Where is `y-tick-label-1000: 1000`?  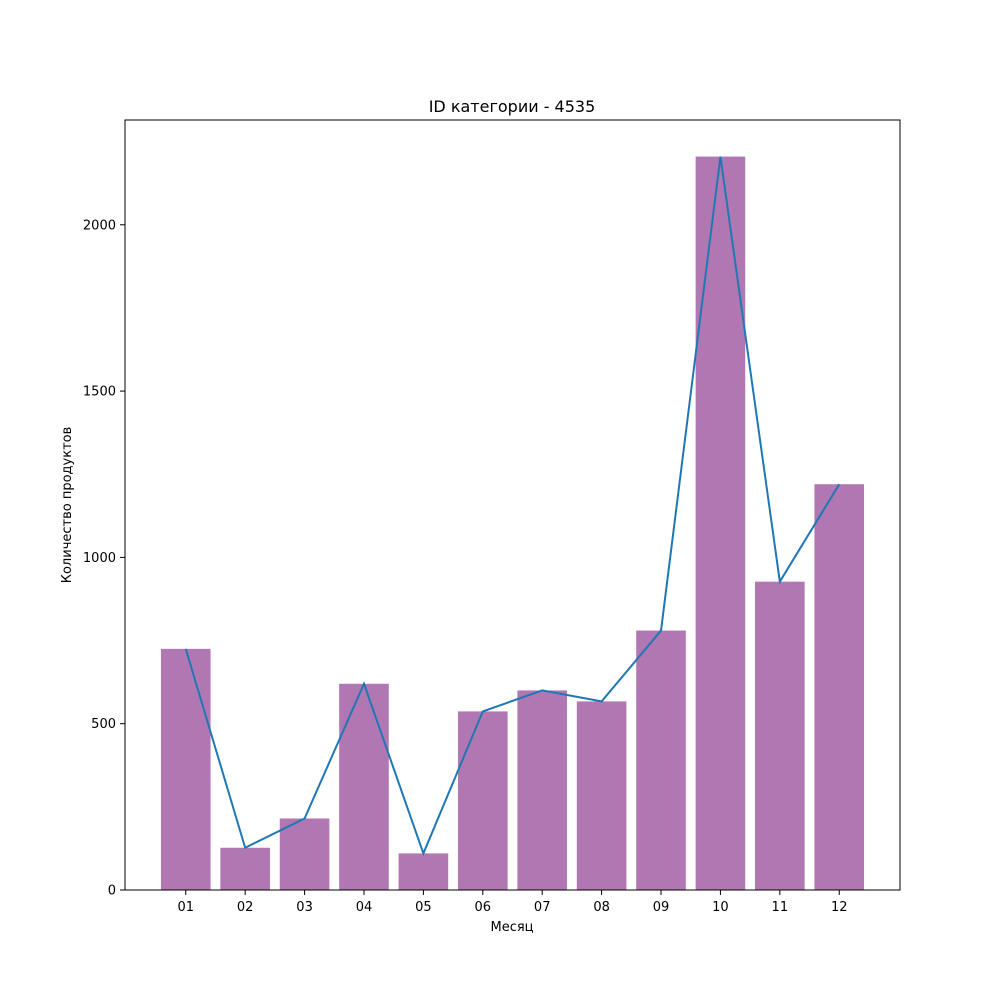 y-tick-label-1000: 1000 is located at coordinates (99, 558).